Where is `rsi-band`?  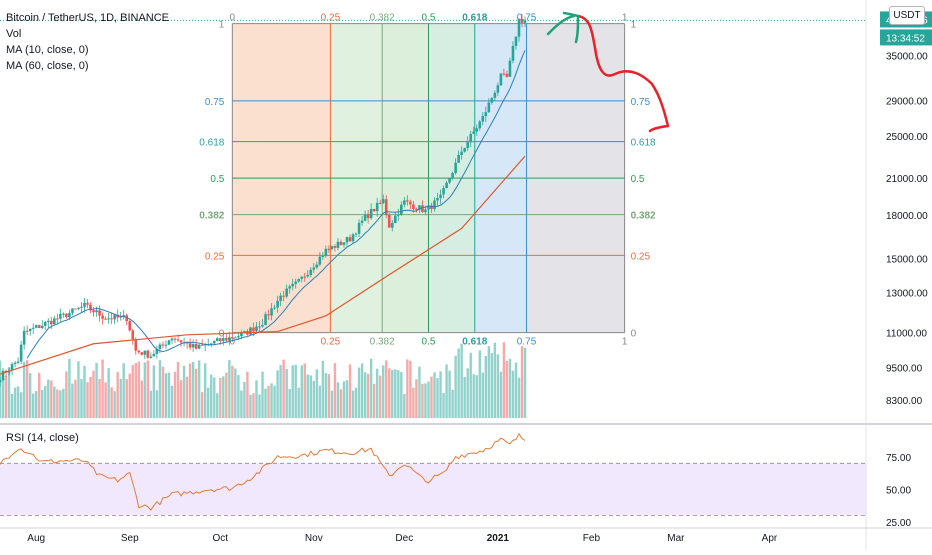
rsi-band is located at coordinates (433, 489).